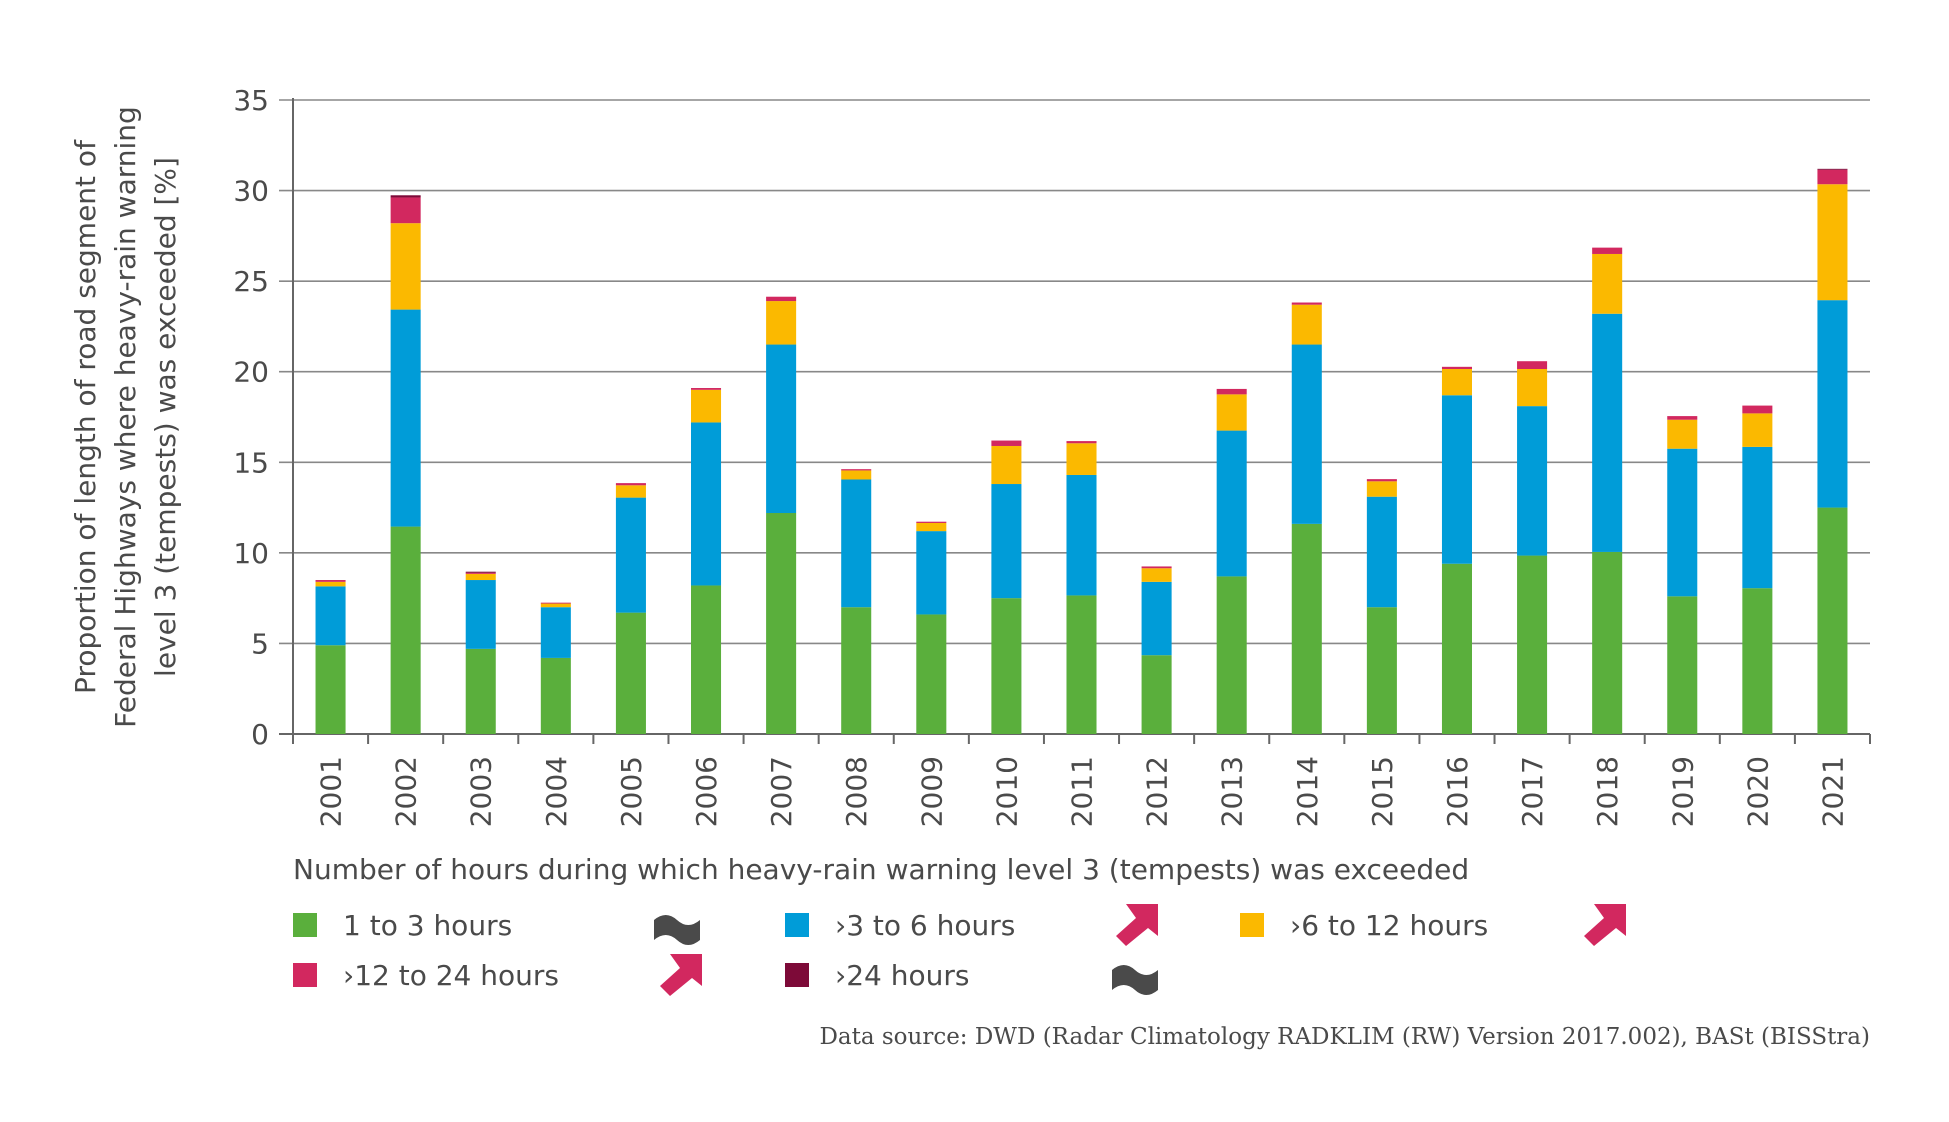 This screenshot has height=1122, width=1949. I want to click on legend-label: 1 to 3 hours, so click(428, 925).